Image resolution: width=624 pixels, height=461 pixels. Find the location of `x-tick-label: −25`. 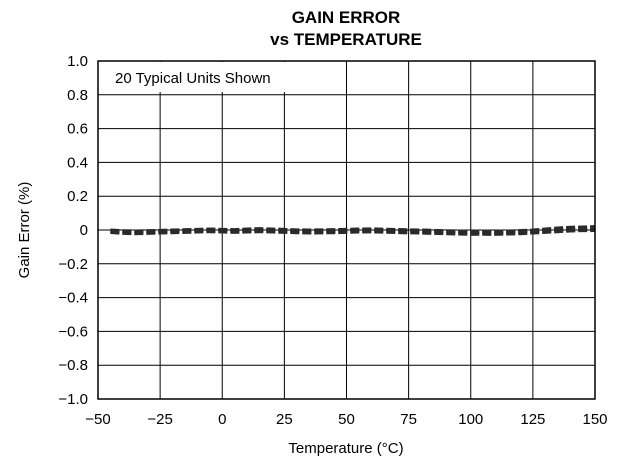

x-tick-label: −25 is located at coordinates (159, 419).